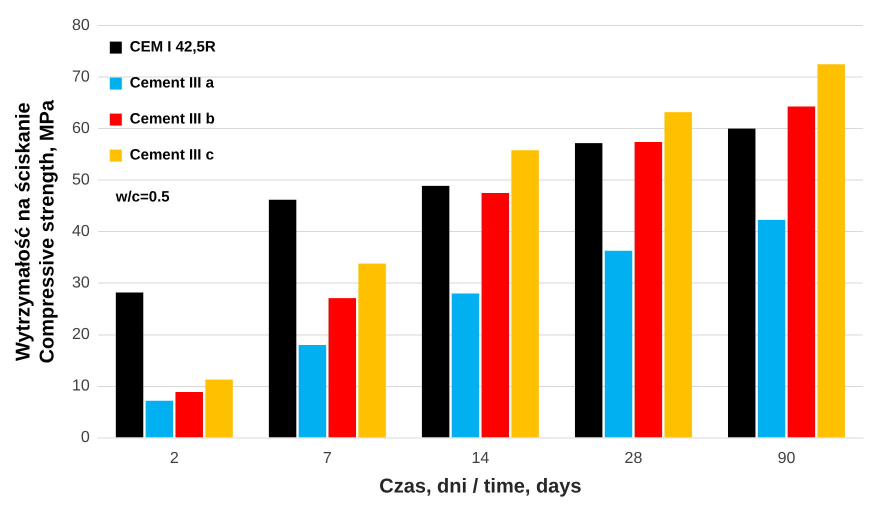 This screenshot has height=511, width=881. I want to click on x-tick-label: 28, so click(633, 458).